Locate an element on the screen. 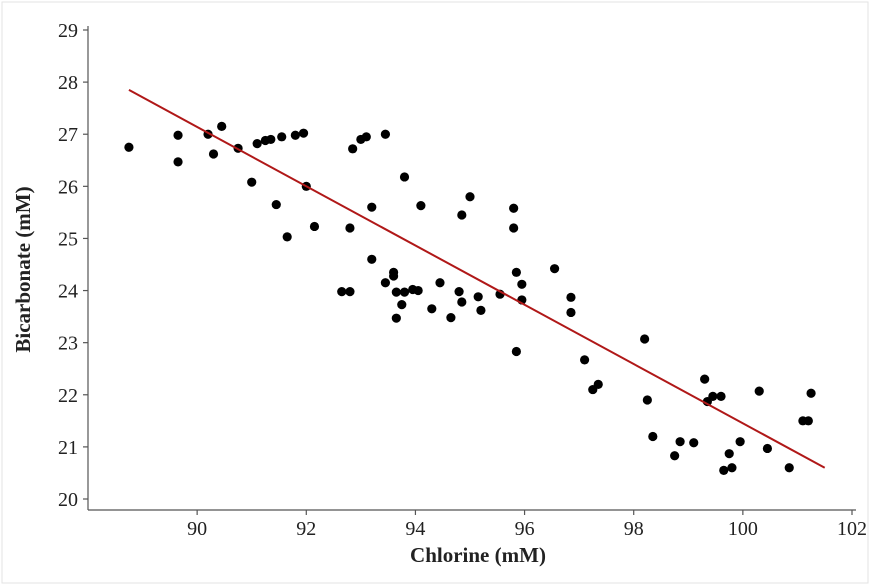 Image resolution: width=872 pixels, height=587 pixels. x-tick-label: 102 is located at coordinates (852, 529).